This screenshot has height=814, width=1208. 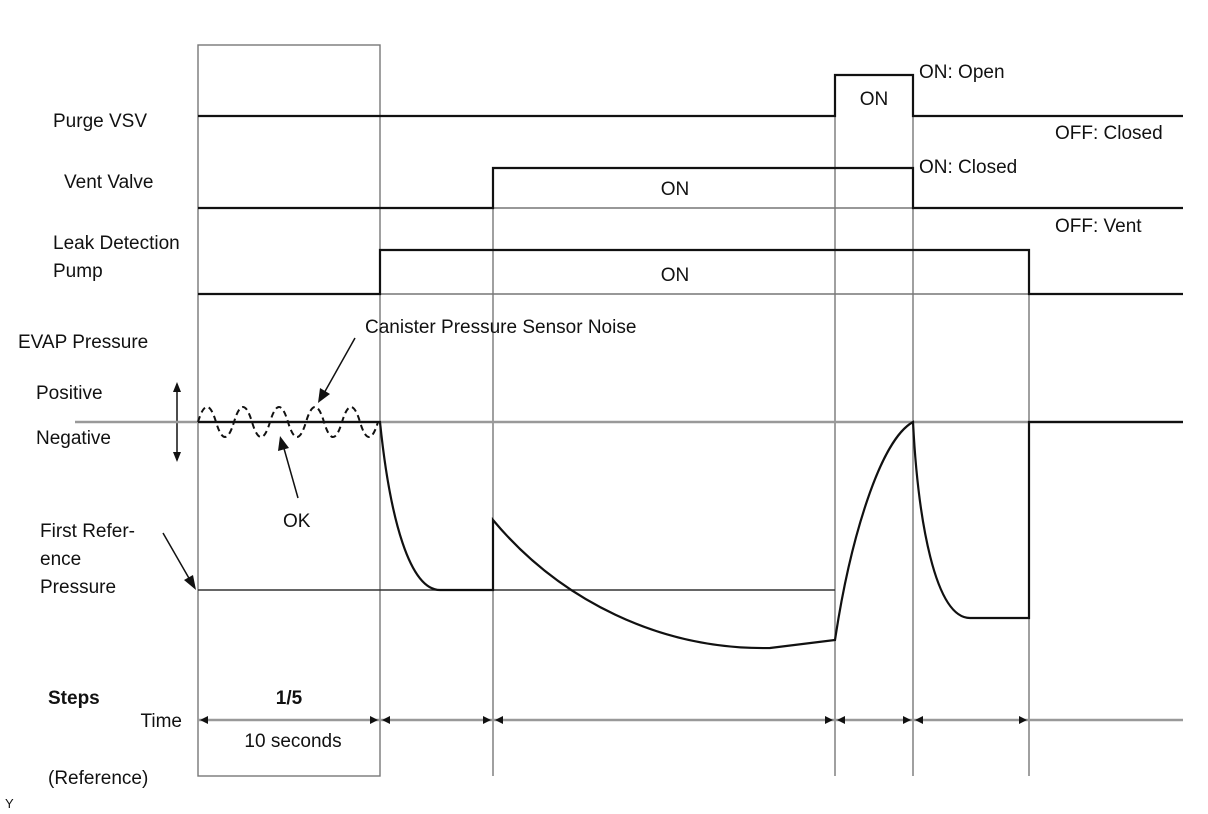 I want to click on first-ref-label-1: First Refer-, so click(x=87, y=531).